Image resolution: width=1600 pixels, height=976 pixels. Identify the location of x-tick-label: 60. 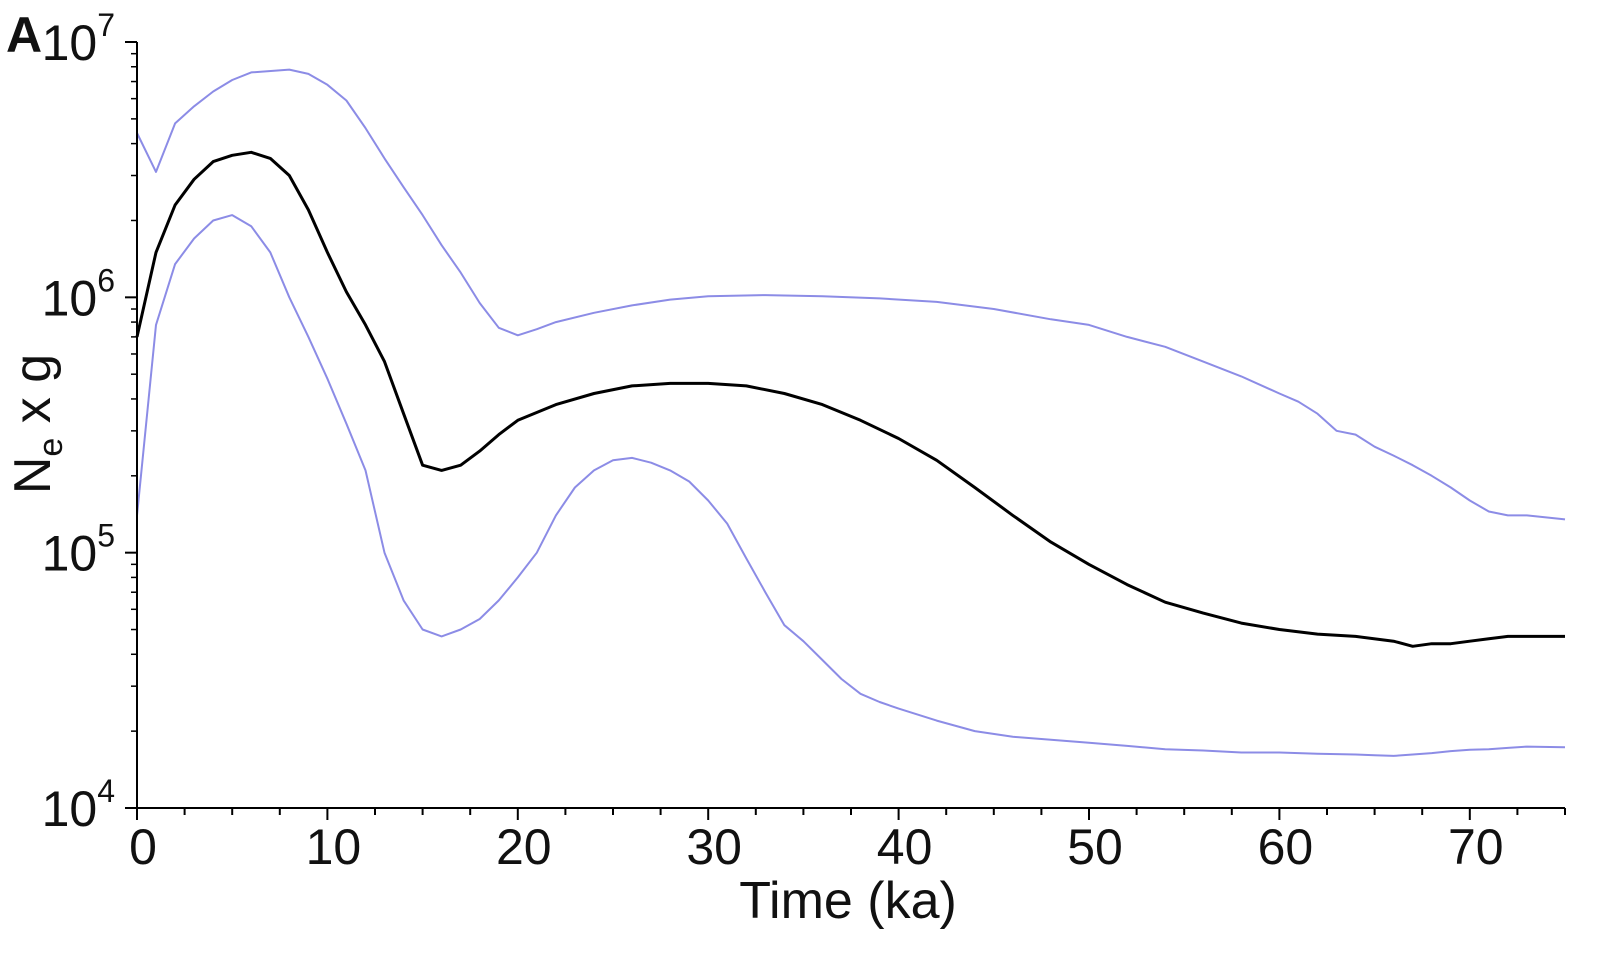
(1286, 847).